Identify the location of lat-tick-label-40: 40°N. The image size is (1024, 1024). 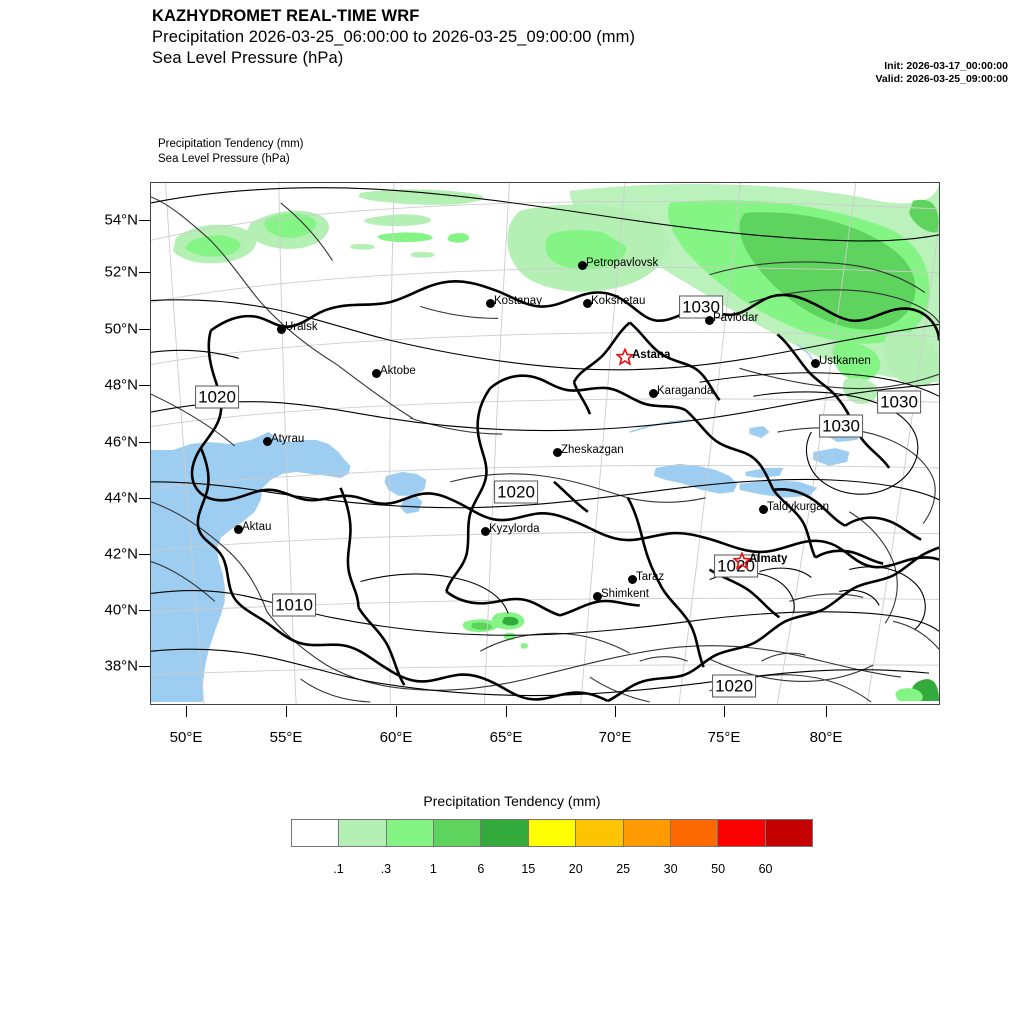
(121, 610).